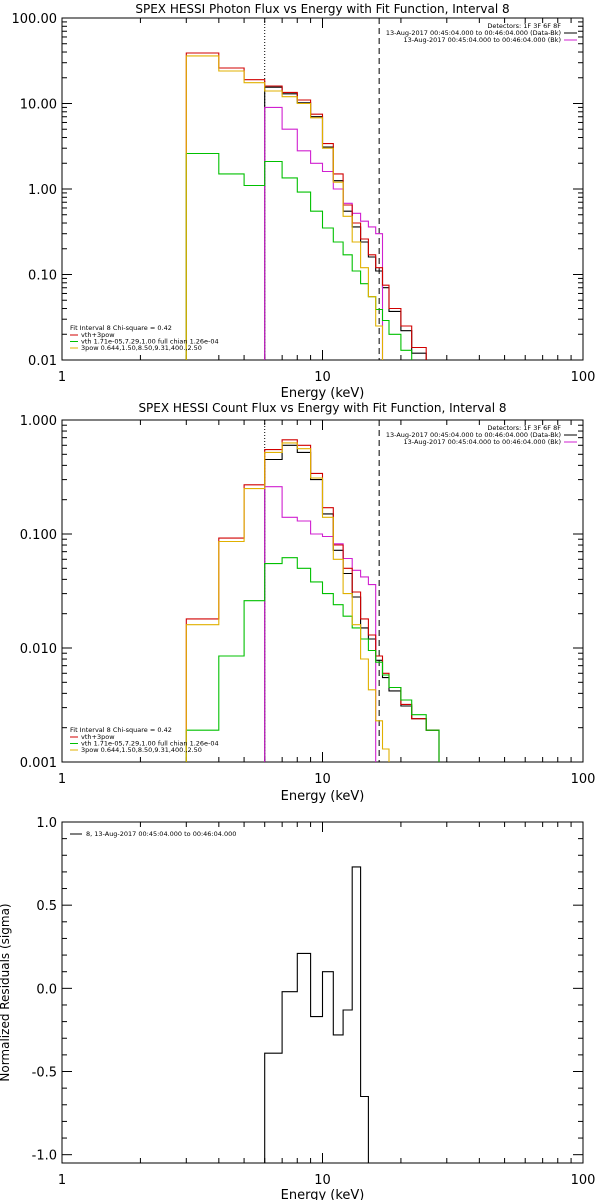 Image resolution: width=600 pixels, height=1204 pixels. Describe the element at coordinates (38, 421) in the screenshot. I see `y-tick-label: 1.000` at that location.